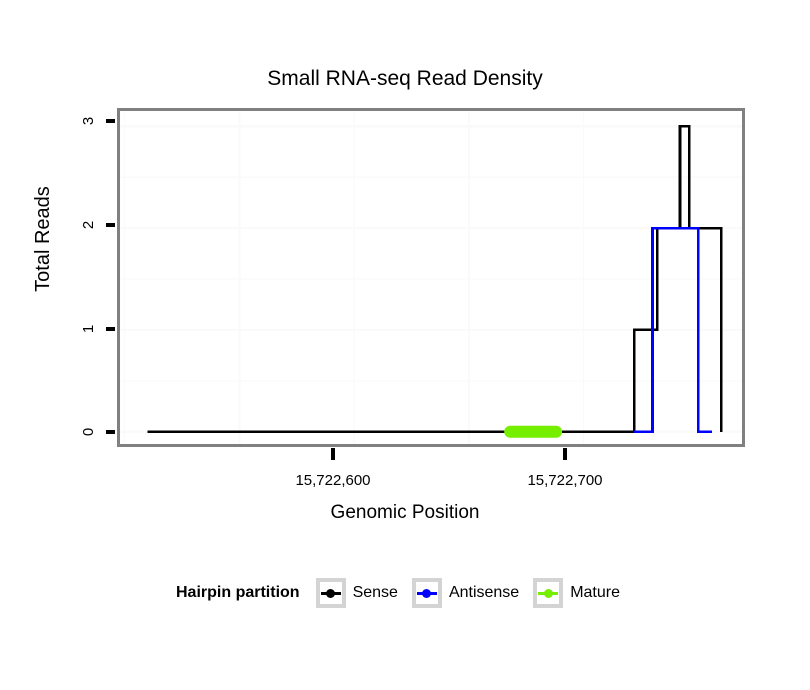 Image resolution: width=810 pixels, height=690 pixels. Describe the element at coordinates (565, 480) in the screenshot. I see `x-tick-label-1: 15,722,700` at that location.